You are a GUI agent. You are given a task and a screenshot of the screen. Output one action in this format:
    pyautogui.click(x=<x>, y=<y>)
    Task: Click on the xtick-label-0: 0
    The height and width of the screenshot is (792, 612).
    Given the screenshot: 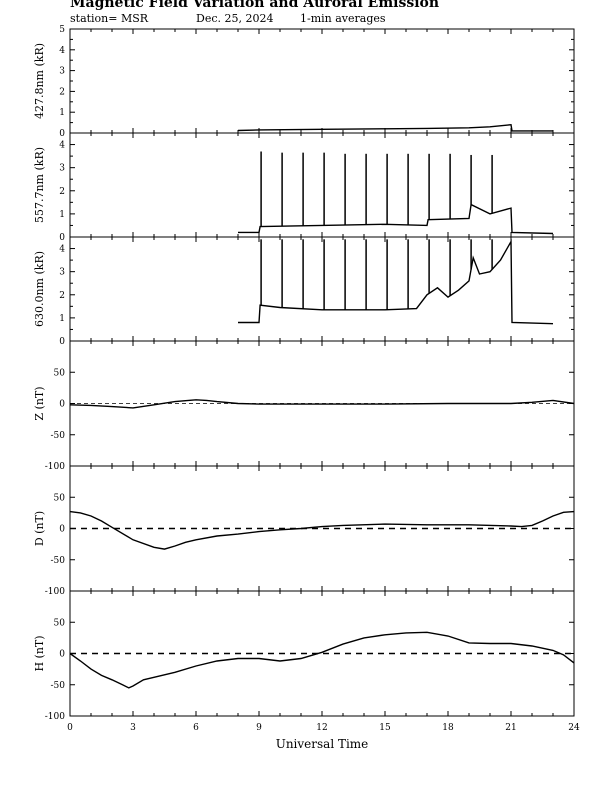 What is the action you would take?
    pyautogui.click(x=70, y=728)
    